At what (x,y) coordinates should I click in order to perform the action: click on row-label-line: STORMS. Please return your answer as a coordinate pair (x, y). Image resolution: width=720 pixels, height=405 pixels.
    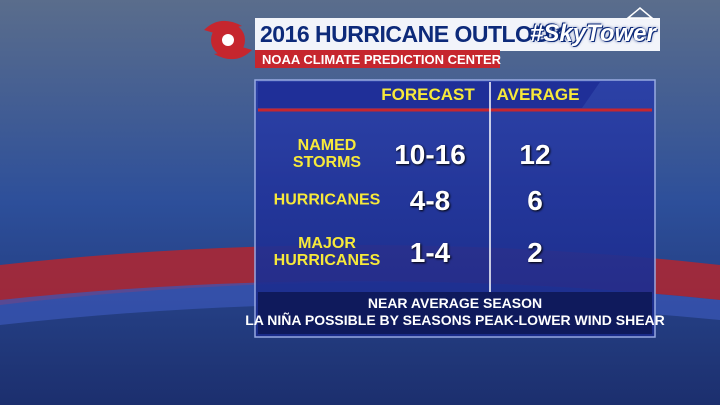
    Looking at the image, I should click on (327, 162).